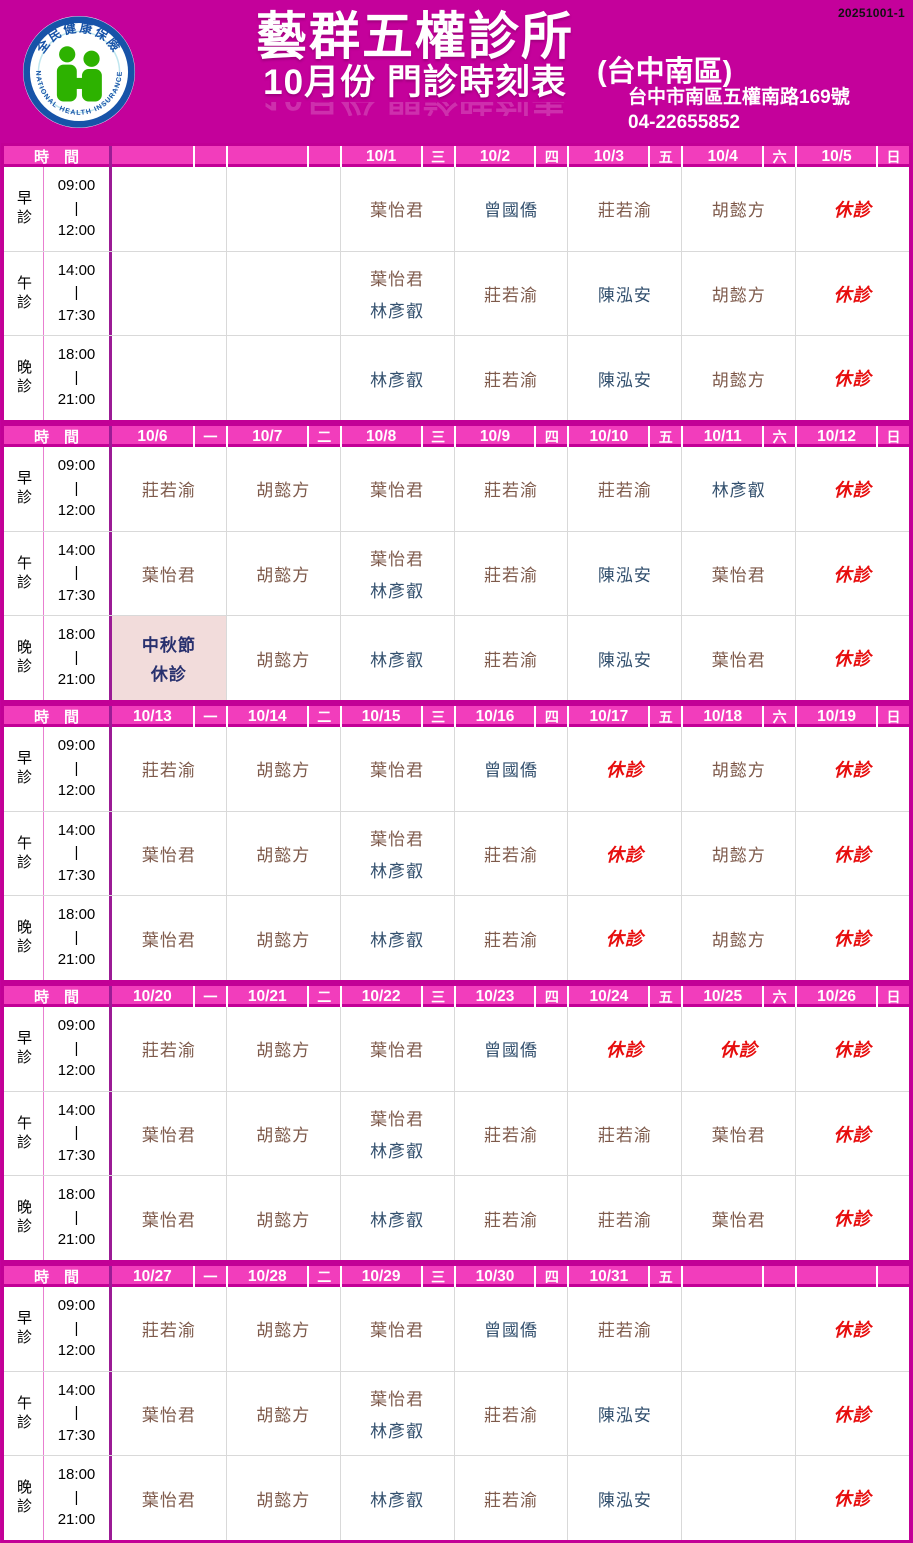 The height and width of the screenshot is (1543, 913). I want to click on day-header-cell: 10/21 二, so click(282, 996).